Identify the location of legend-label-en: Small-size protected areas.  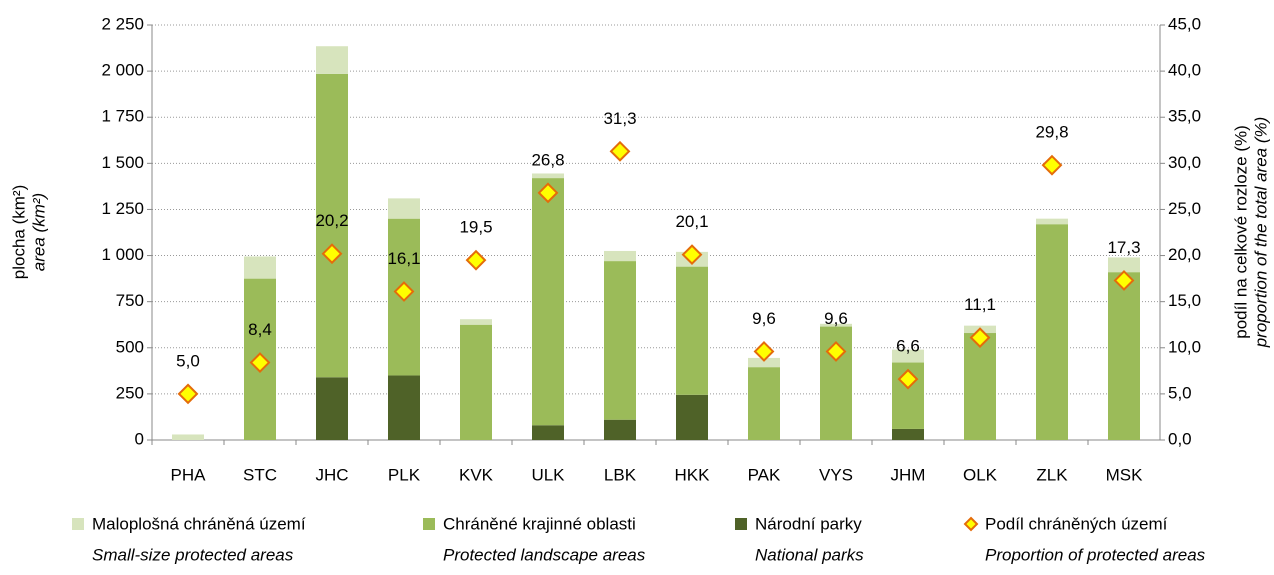
(193, 554).